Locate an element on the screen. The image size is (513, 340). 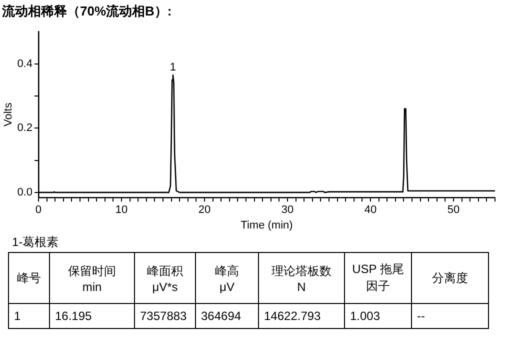
chart-title: 流动相稀释（70%流动相B）: is located at coordinates (86, 10).